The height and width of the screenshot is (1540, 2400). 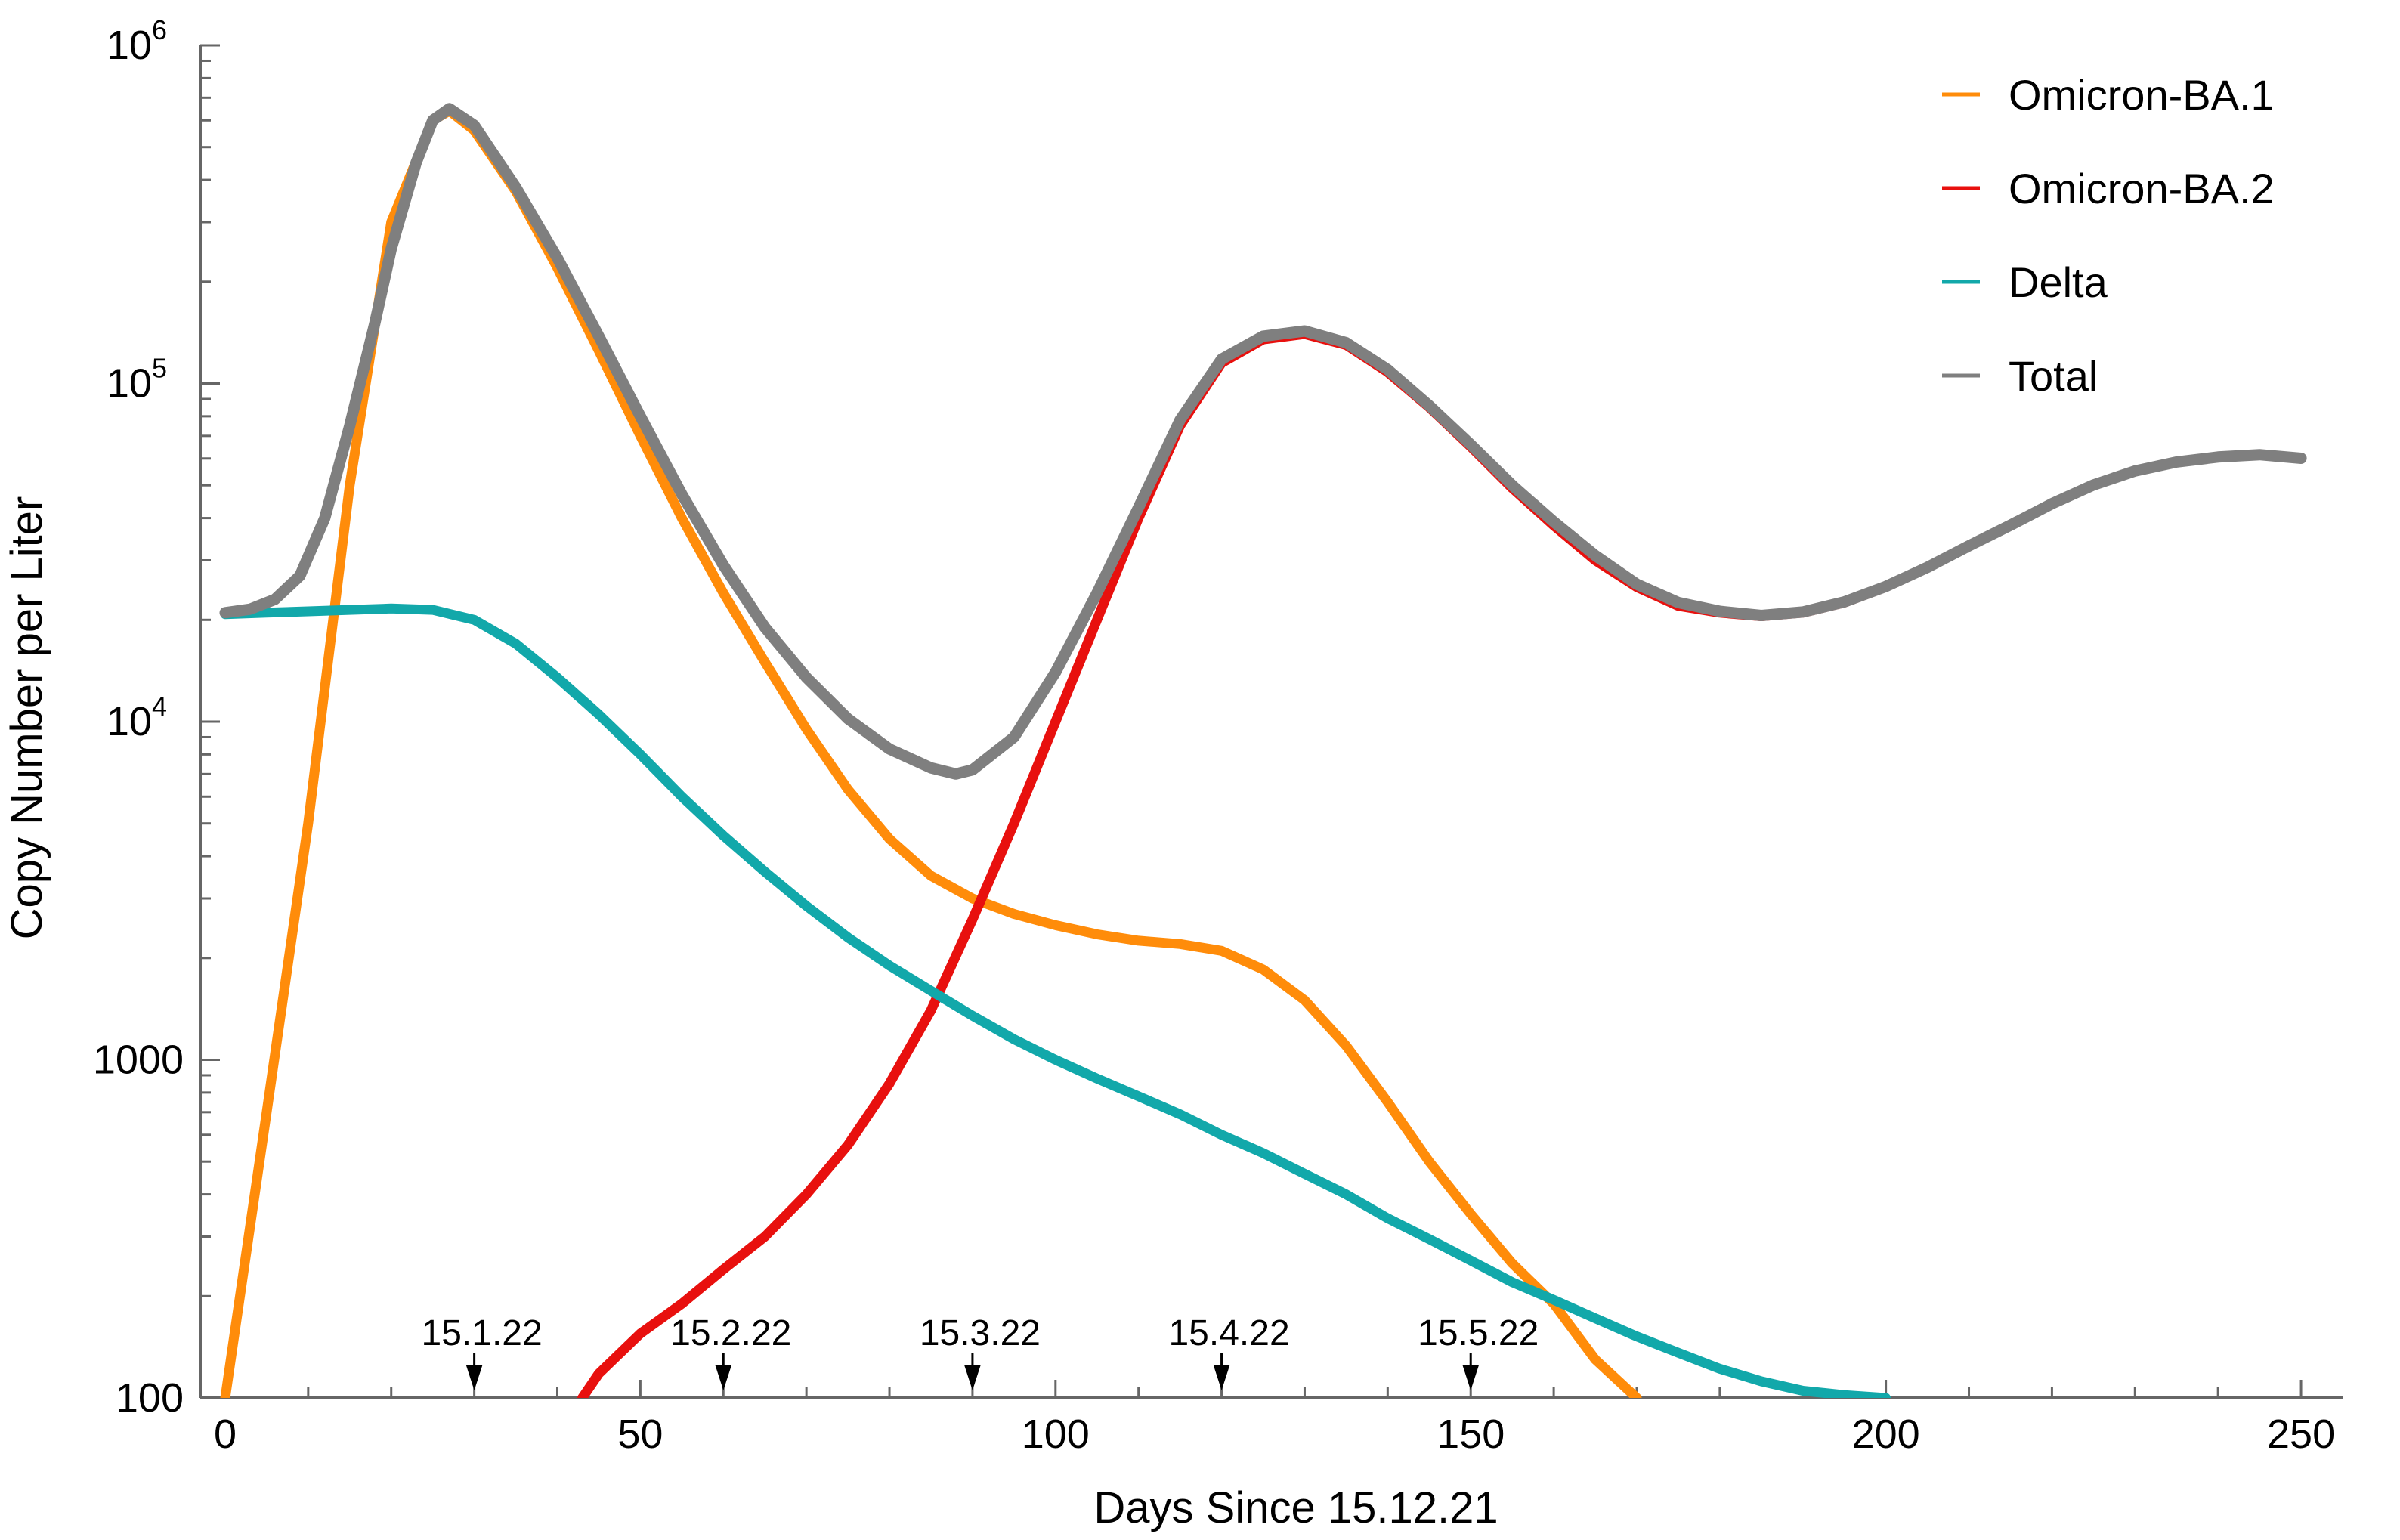 I want to click on date-marker-label: 15.1.22, so click(x=482, y=1333).